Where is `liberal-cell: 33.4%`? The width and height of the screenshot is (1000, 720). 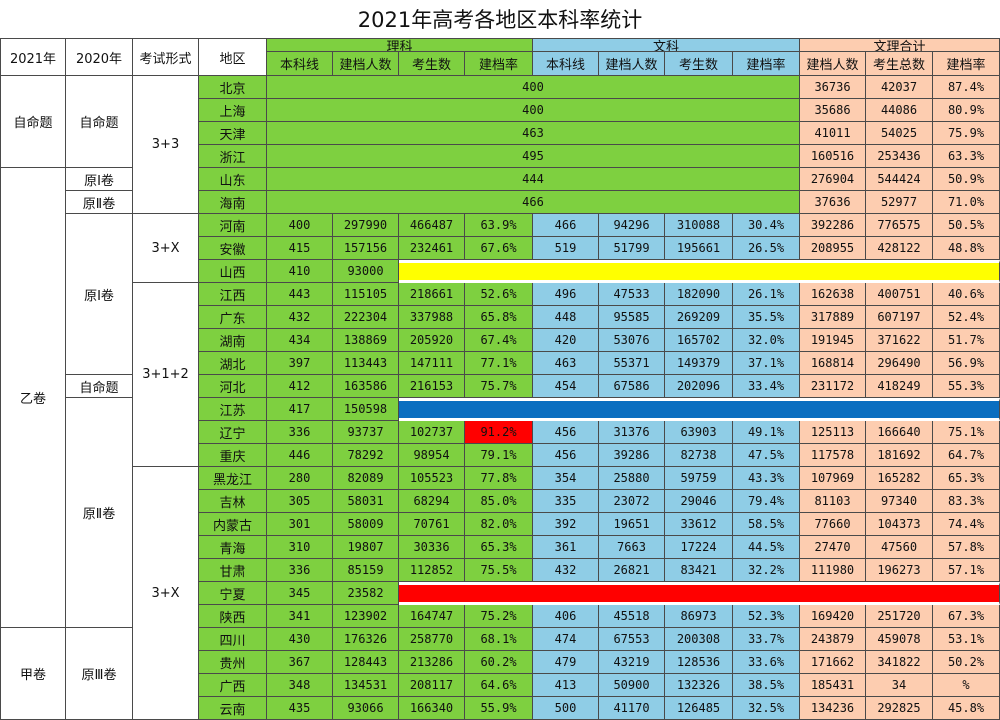 liberal-cell: 33.4% is located at coordinates (766, 386).